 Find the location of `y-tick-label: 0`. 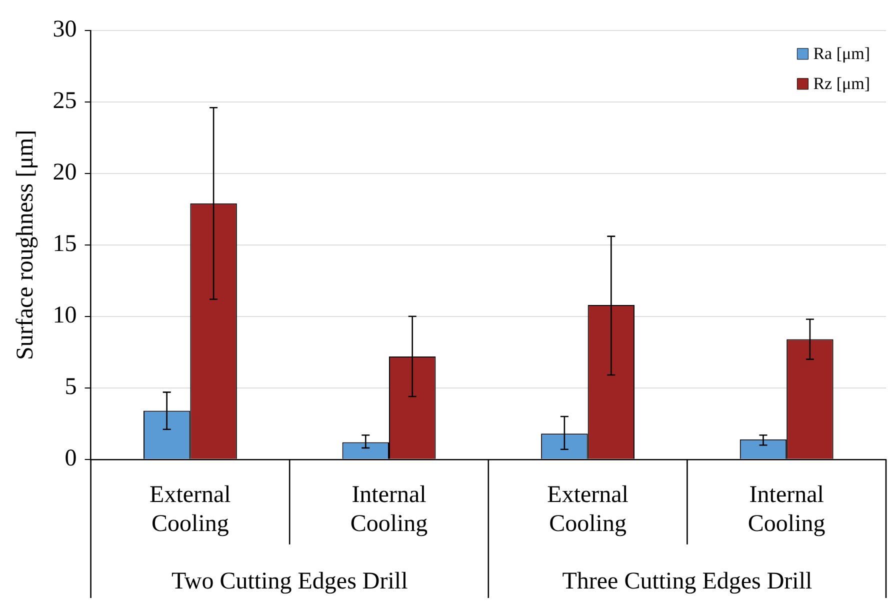

y-tick-label: 0 is located at coordinates (70, 459).